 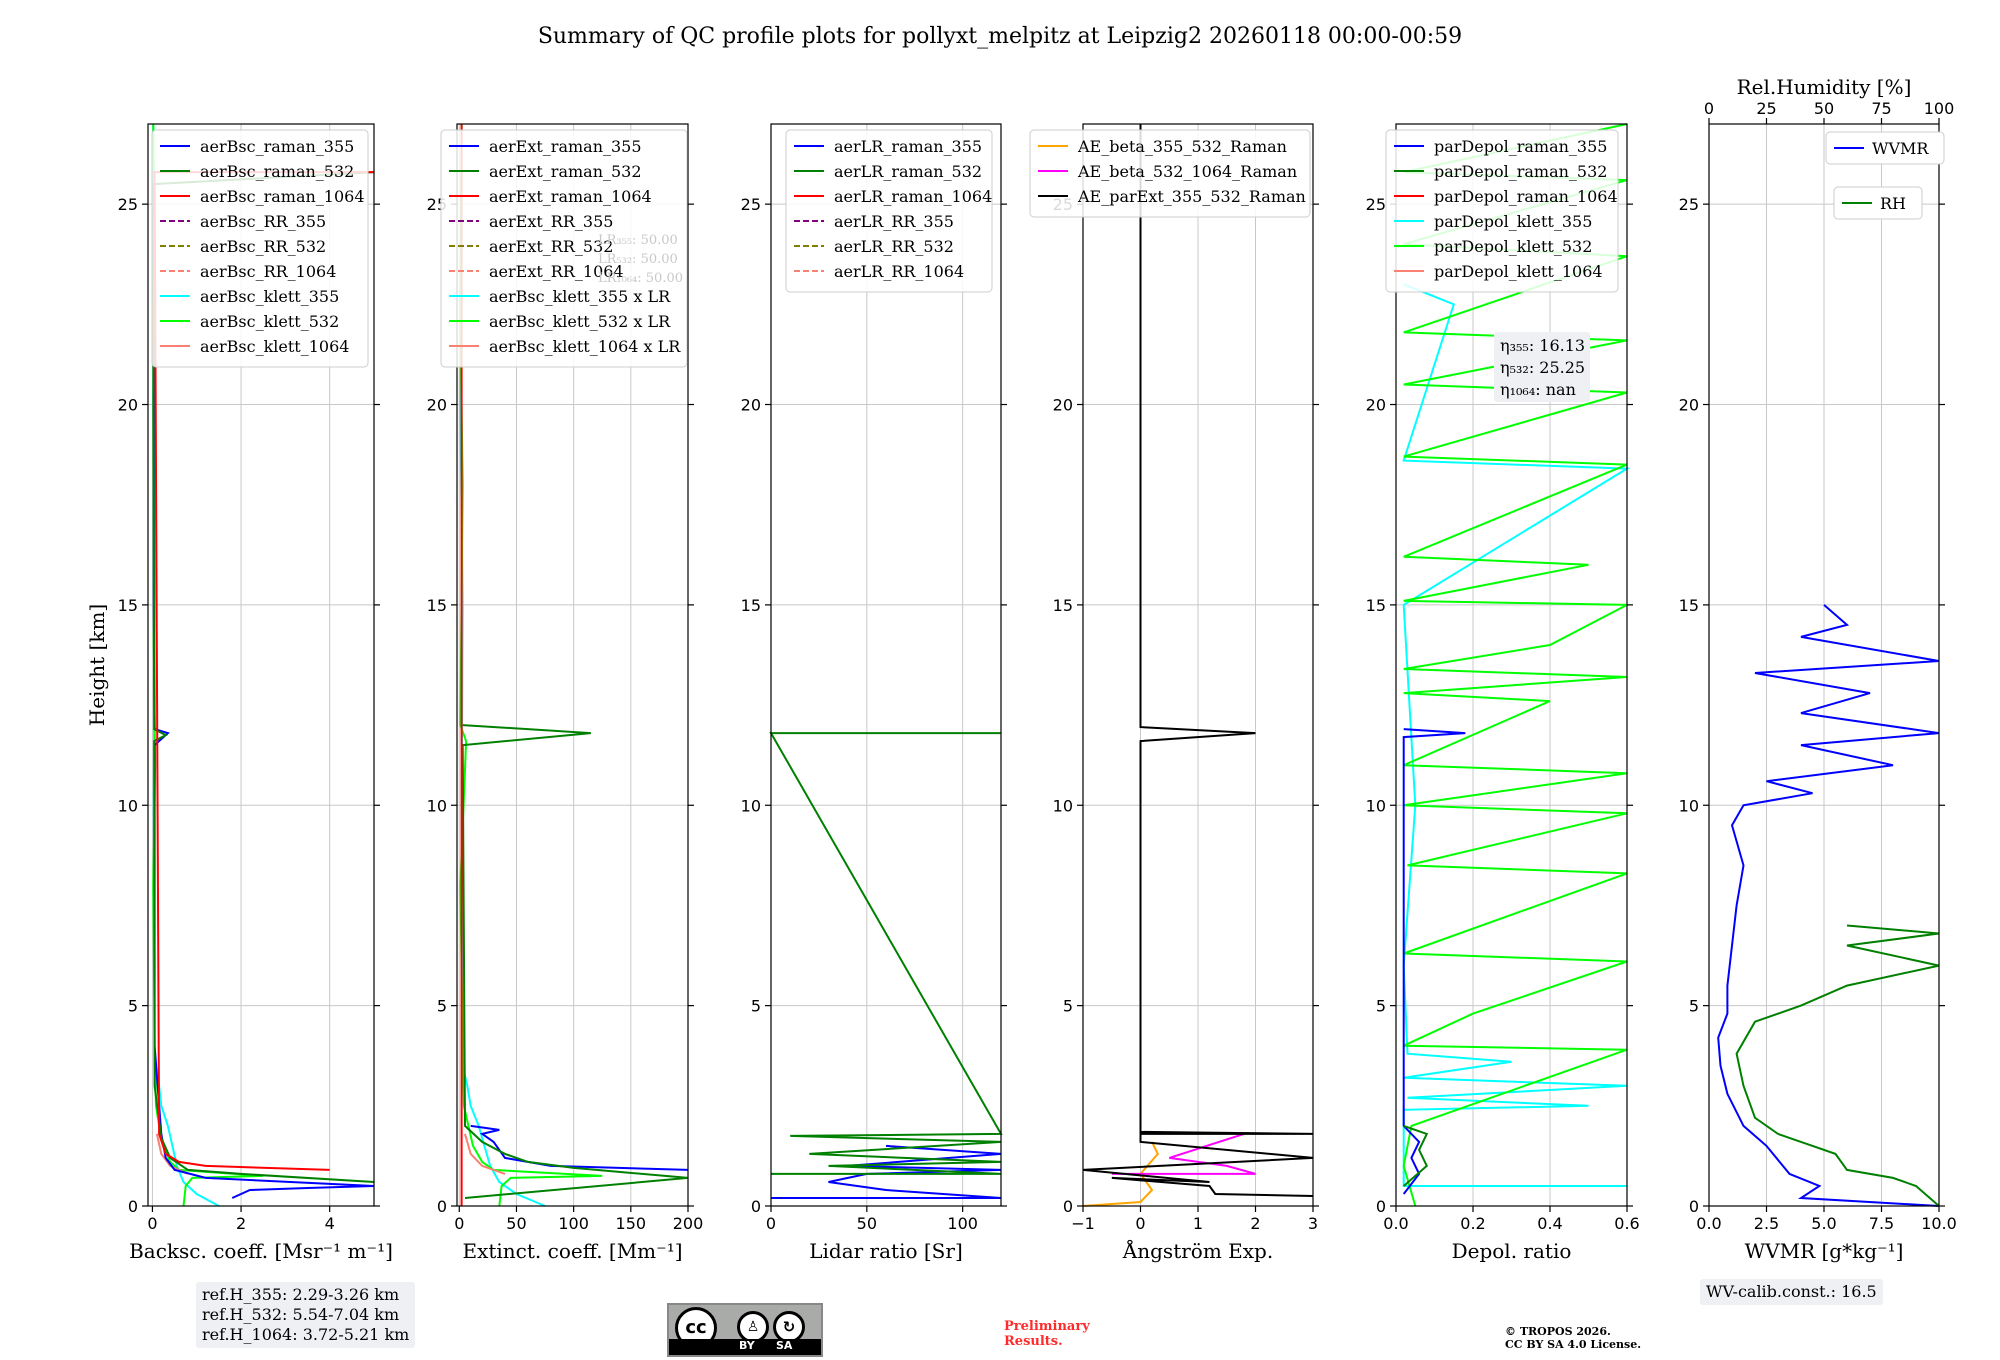 What do you see at coordinates (573, 1223) in the screenshot?
I see `x-tick-label: 100` at bounding box center [573, 1223].